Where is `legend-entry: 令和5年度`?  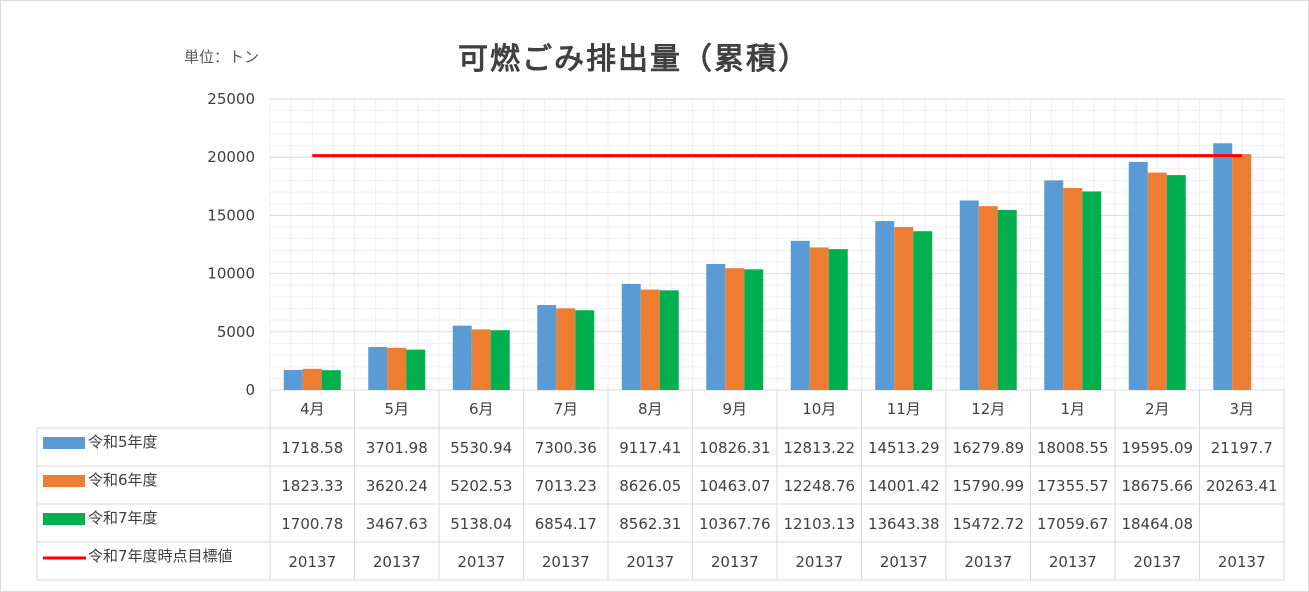
legend-entry: 令和5年度 is located at coordinates (123, 442).